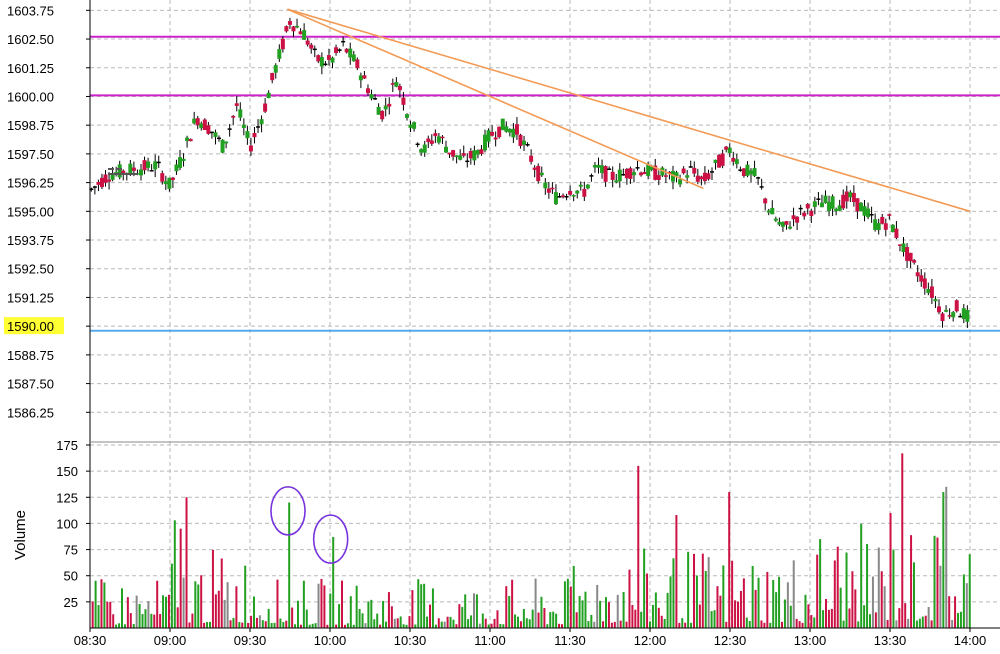  Describe the element at coordinates (30, 10) in the screenshot. I see `price-tick-label: 1603.75` at that location.